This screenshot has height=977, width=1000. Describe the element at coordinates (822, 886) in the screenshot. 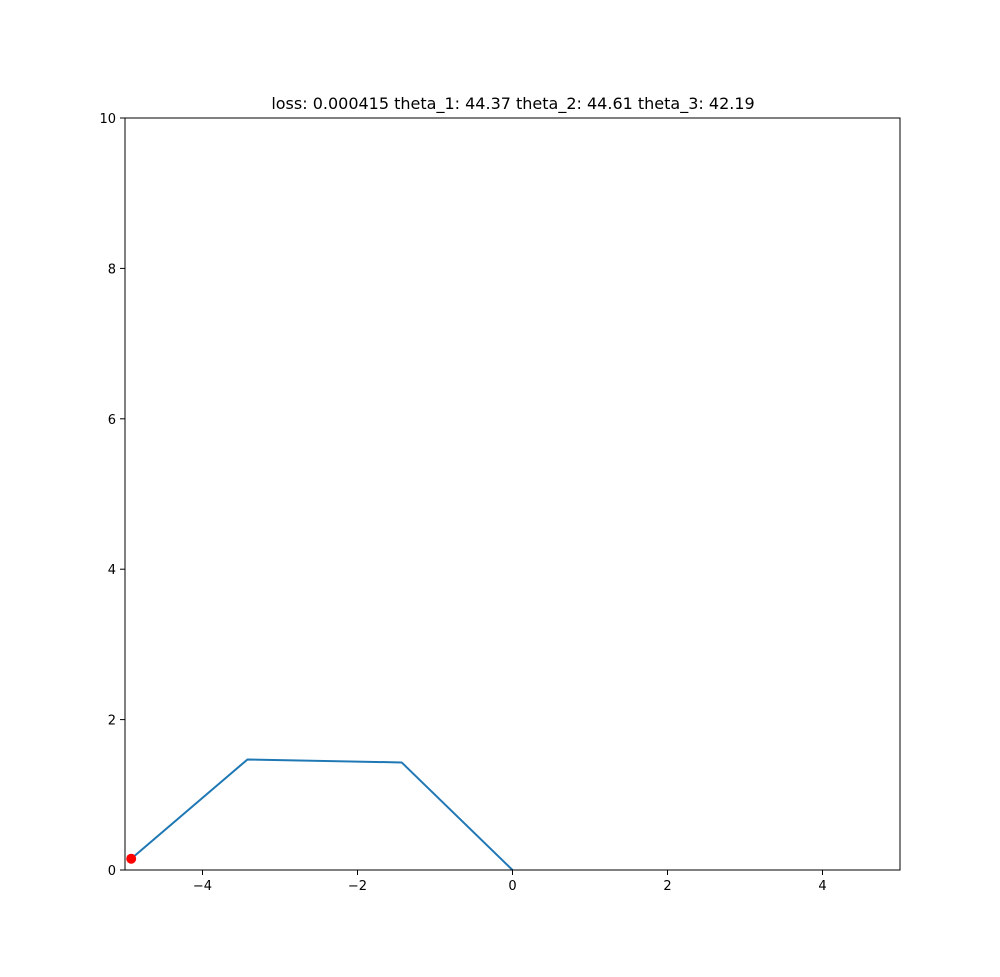

I see `x-tick-label: 4` at that location.